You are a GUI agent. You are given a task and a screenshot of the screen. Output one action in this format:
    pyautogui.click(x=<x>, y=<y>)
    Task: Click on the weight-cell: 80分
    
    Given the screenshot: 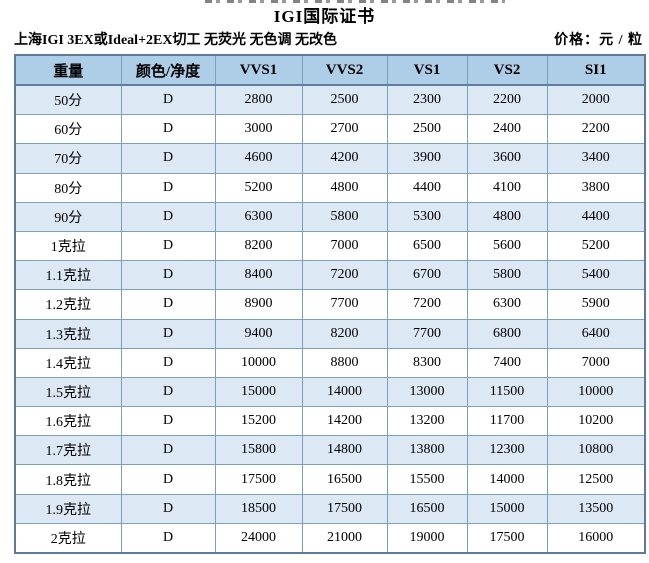 What is the action you would take?
    pyautogui.click(x=68, y=187)
    